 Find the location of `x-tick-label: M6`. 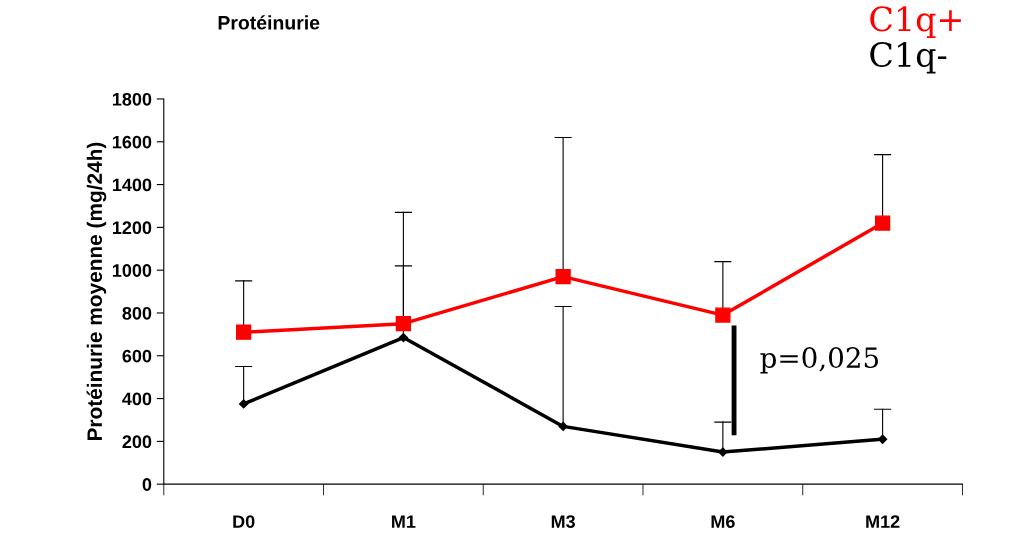

x-tick-label: M6 is located at coordinates (723, 521).